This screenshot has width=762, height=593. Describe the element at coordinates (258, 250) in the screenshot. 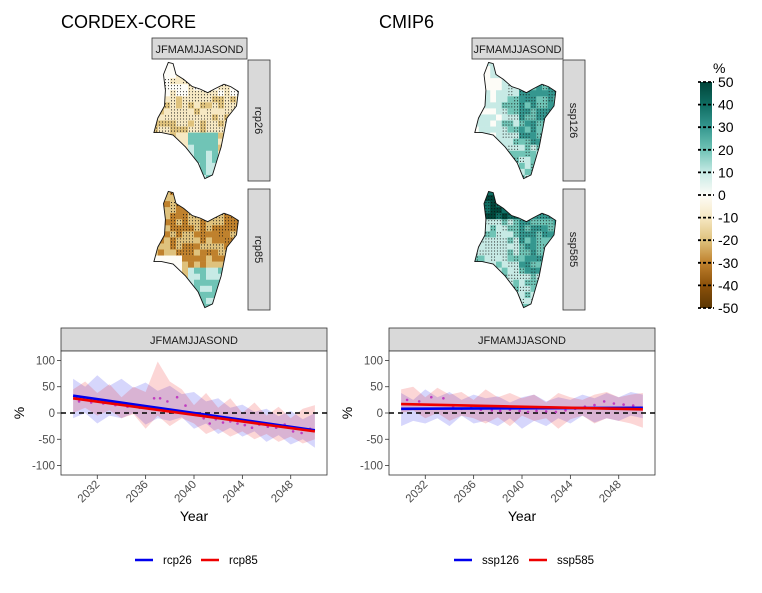

I see `cordex-scenario-label-2: rcp85` at that location.